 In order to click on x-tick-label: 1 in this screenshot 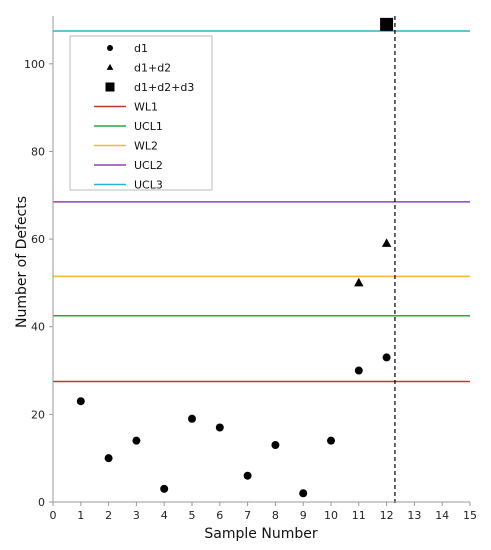, I will do `click(80, 515)`.